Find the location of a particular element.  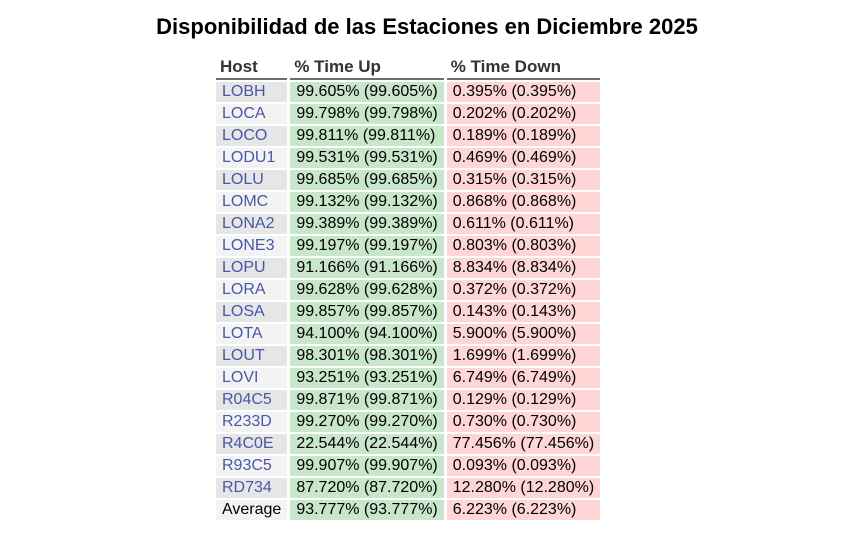

table-row: LONE3 99.197% (99.197%) 0.803% (0.803%) is located at coordinates (408, 246).